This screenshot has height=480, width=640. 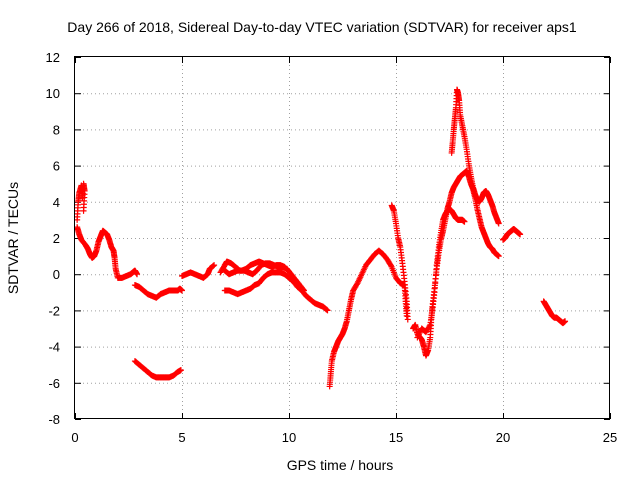 What do you see at coordinates (56, 238) in the screenshot?
I see `y-tick-label: 2` at bounding box center [56, 238].